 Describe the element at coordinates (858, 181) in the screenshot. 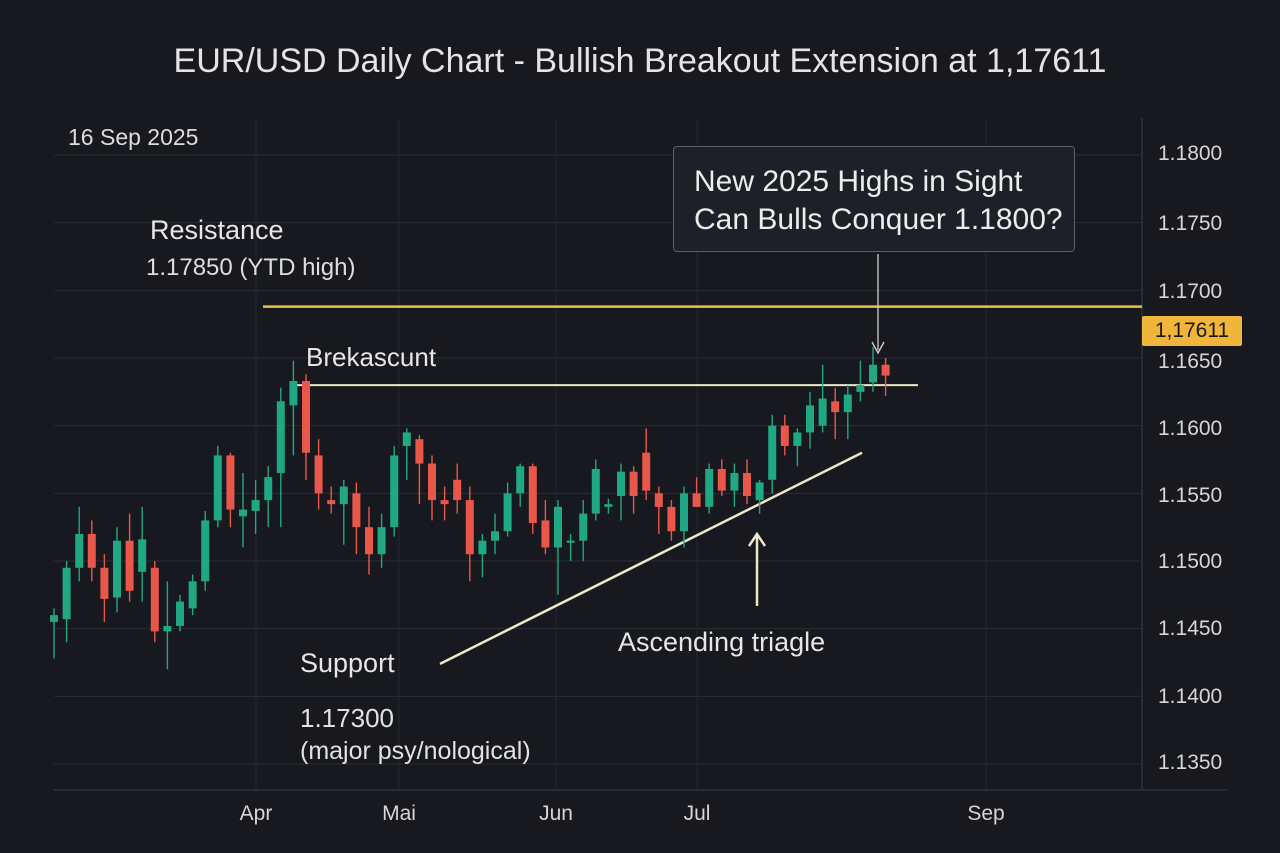

I see `callout-line-1: New 2025 Highs in Sight` at that location.